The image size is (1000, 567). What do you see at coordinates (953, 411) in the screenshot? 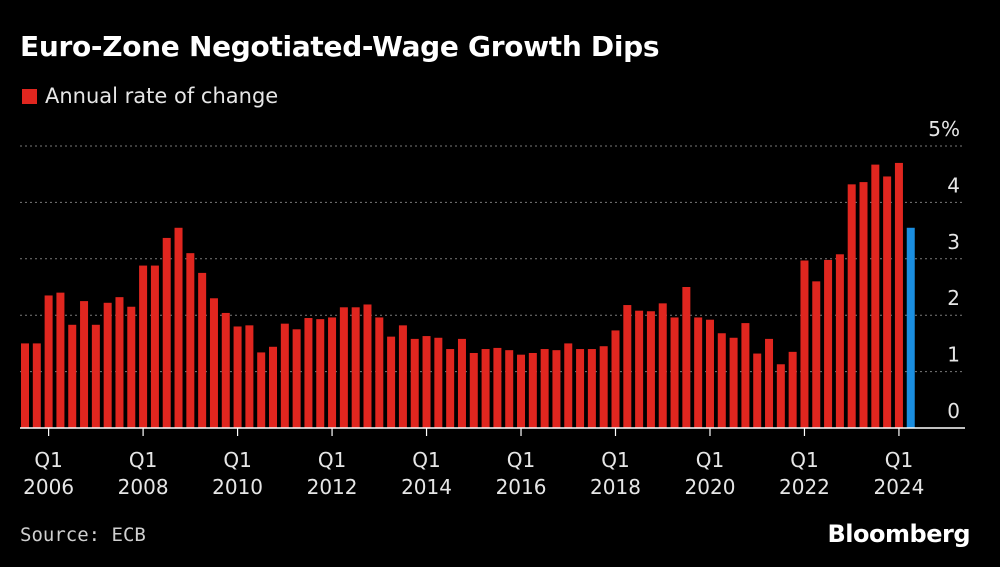
I see `y-tick-label: 0` at bounding box center [953, 411].